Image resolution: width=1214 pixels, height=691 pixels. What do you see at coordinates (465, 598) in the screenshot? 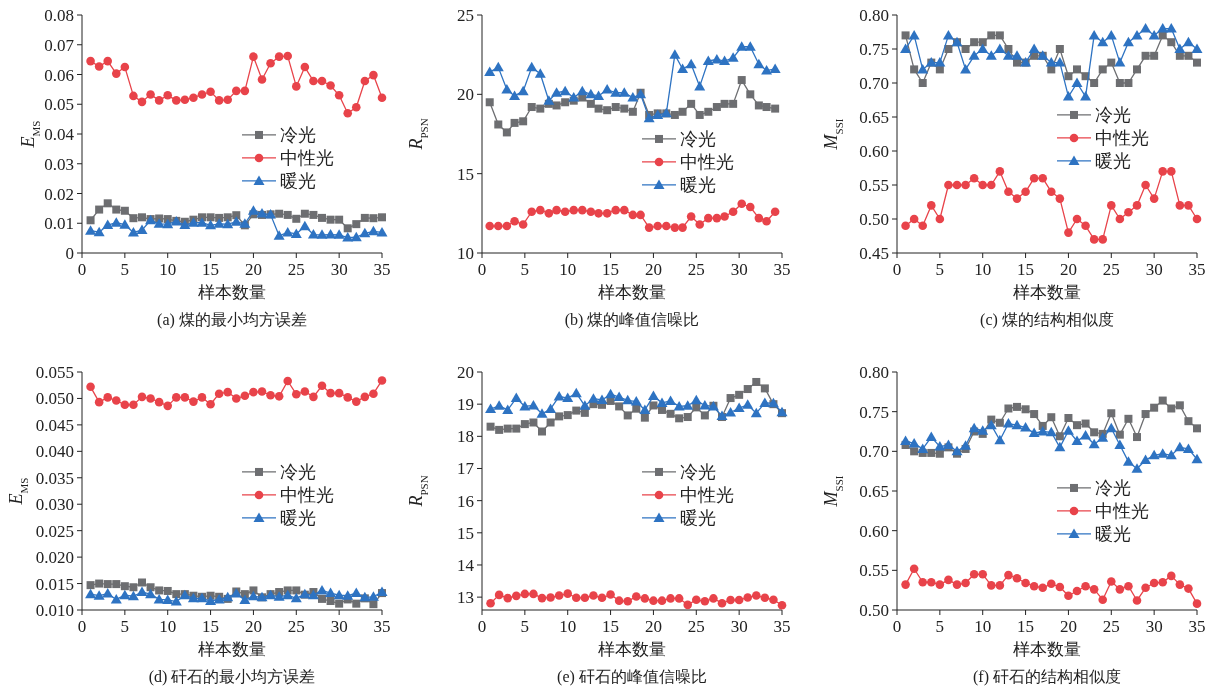
I see `y-tick-label: 13` at bounding box center [465, 598].